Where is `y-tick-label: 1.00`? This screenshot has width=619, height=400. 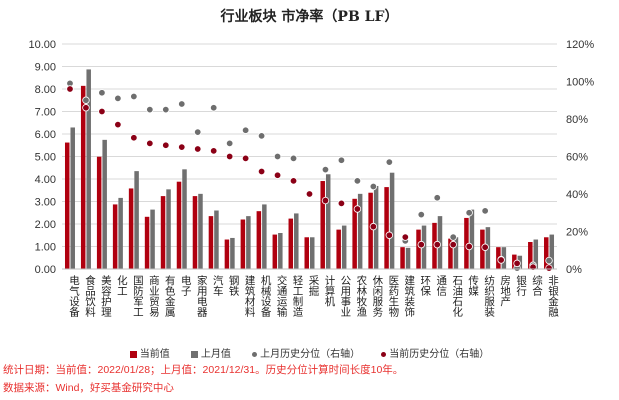 y-tick-label: 1.00 is located at coordinates (45, 248).